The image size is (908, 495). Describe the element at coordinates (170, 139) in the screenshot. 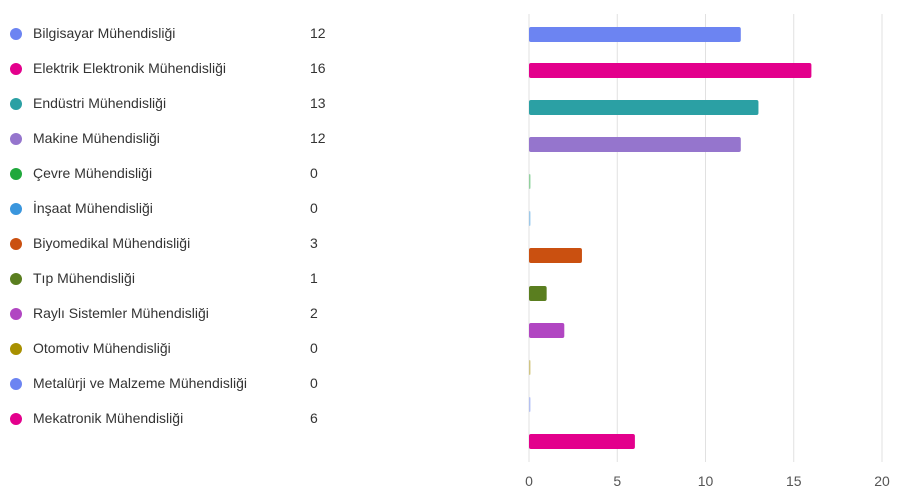

I see `legend-item: Makine Mühendisliği 12` at that location.